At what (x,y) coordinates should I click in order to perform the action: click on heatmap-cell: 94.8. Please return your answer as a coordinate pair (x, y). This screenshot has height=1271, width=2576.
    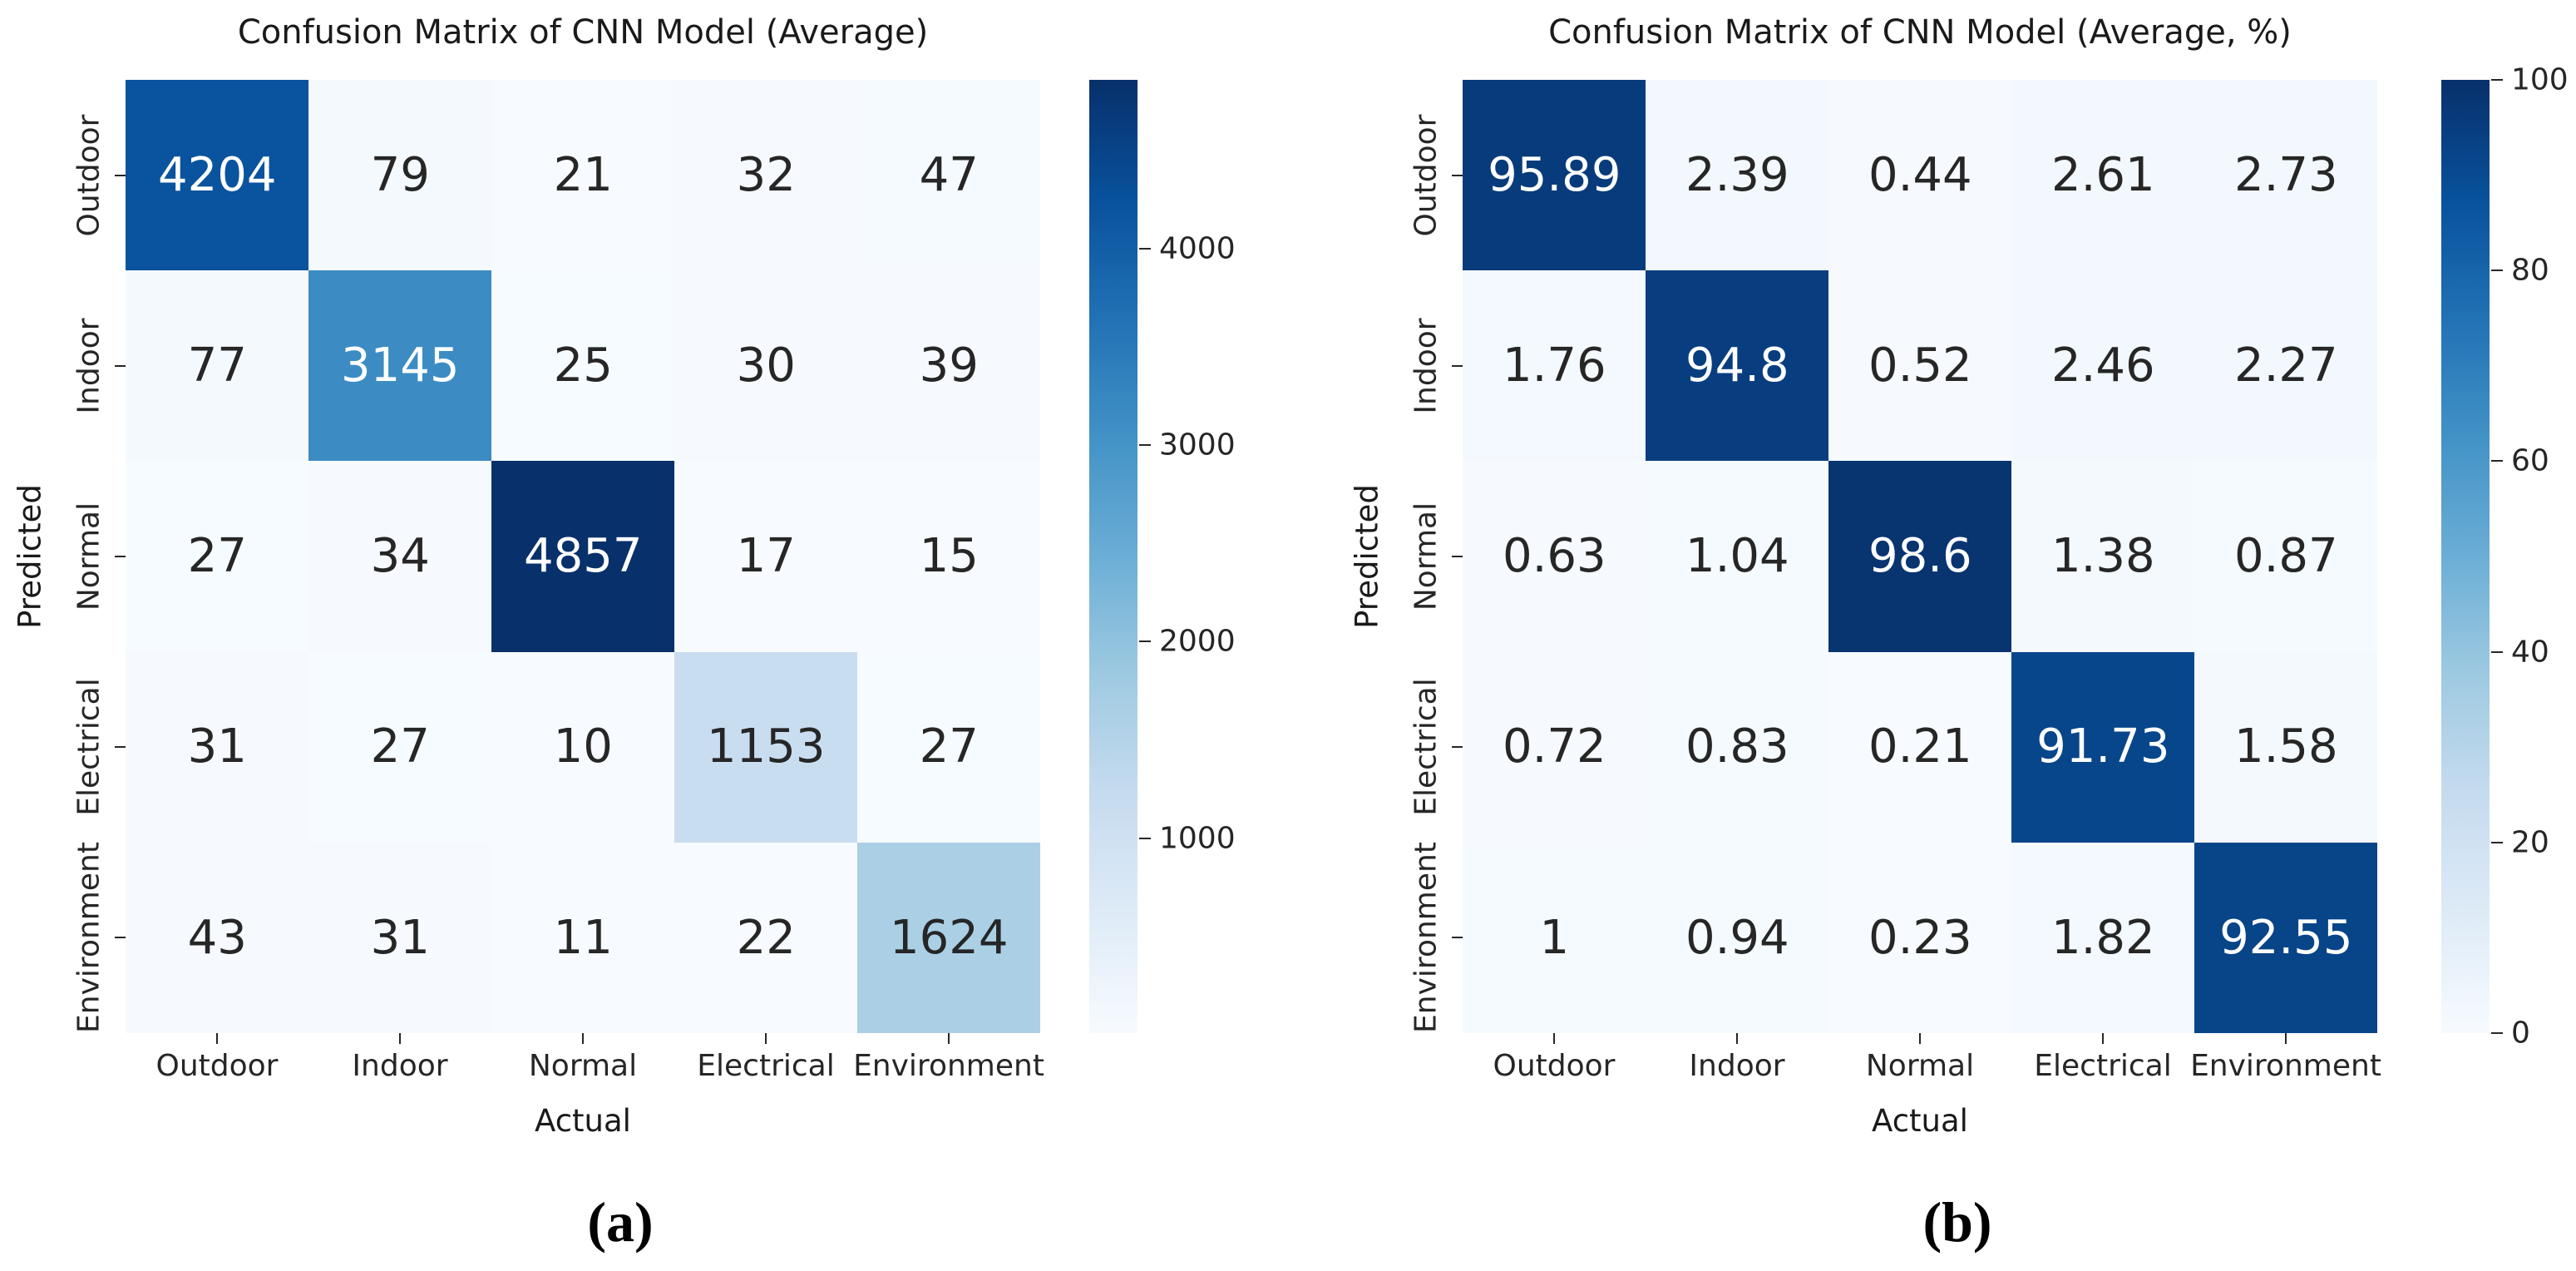
    Looking at the image, I should click on (1738, 366).